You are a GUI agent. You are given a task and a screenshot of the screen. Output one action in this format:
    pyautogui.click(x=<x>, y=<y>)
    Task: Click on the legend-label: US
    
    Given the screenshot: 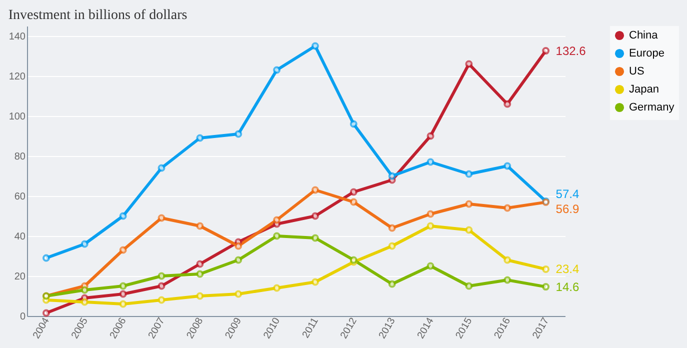 What is the action you would take?
    pyautogui.click(x=636, y=72)
    